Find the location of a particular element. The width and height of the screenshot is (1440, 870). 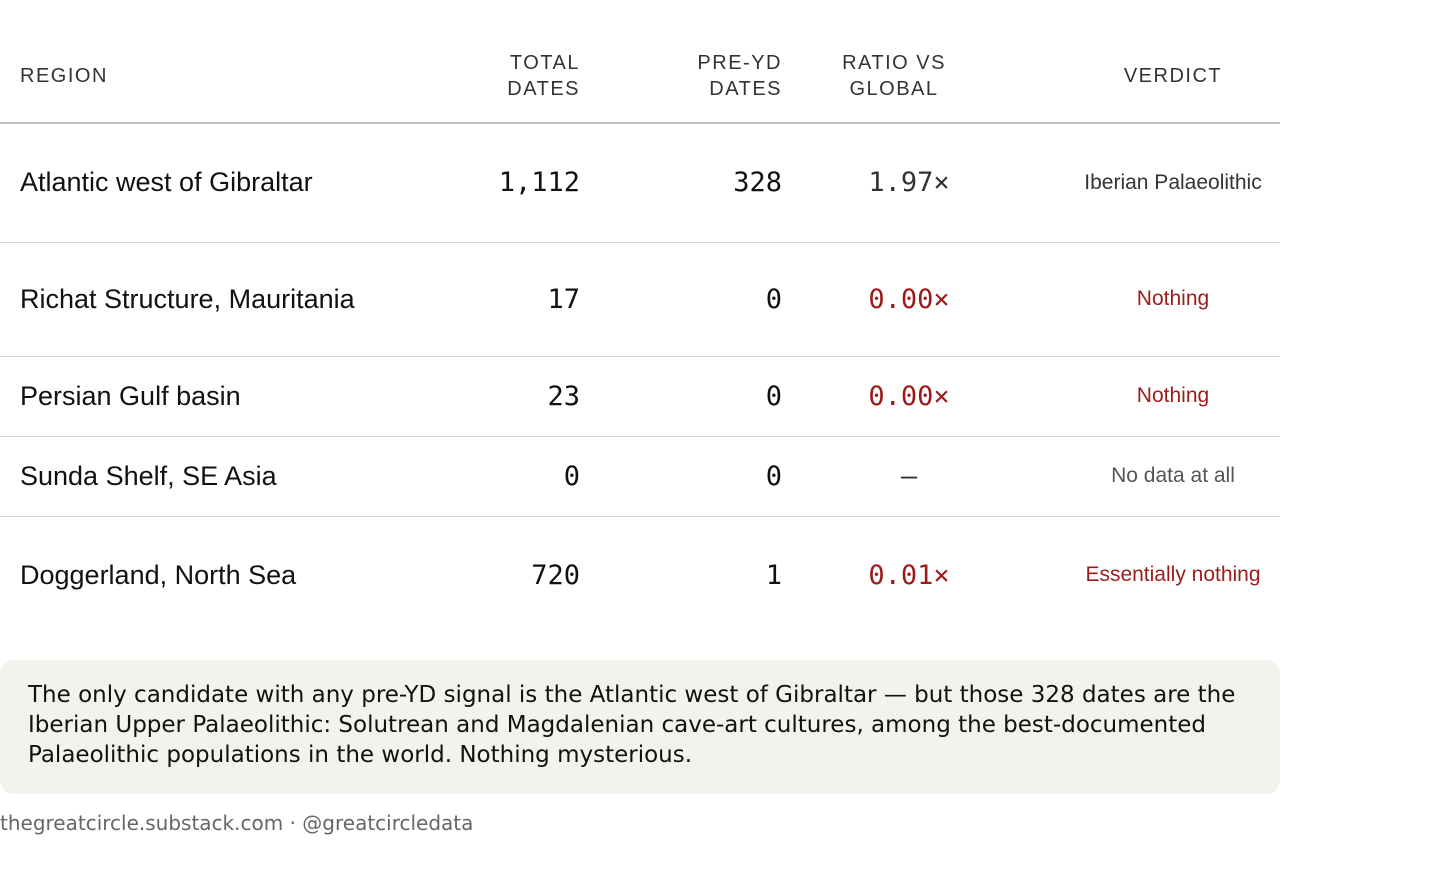

header-pre-yd-dates: PRE-YD DATES is located at coordinates (681, 62).